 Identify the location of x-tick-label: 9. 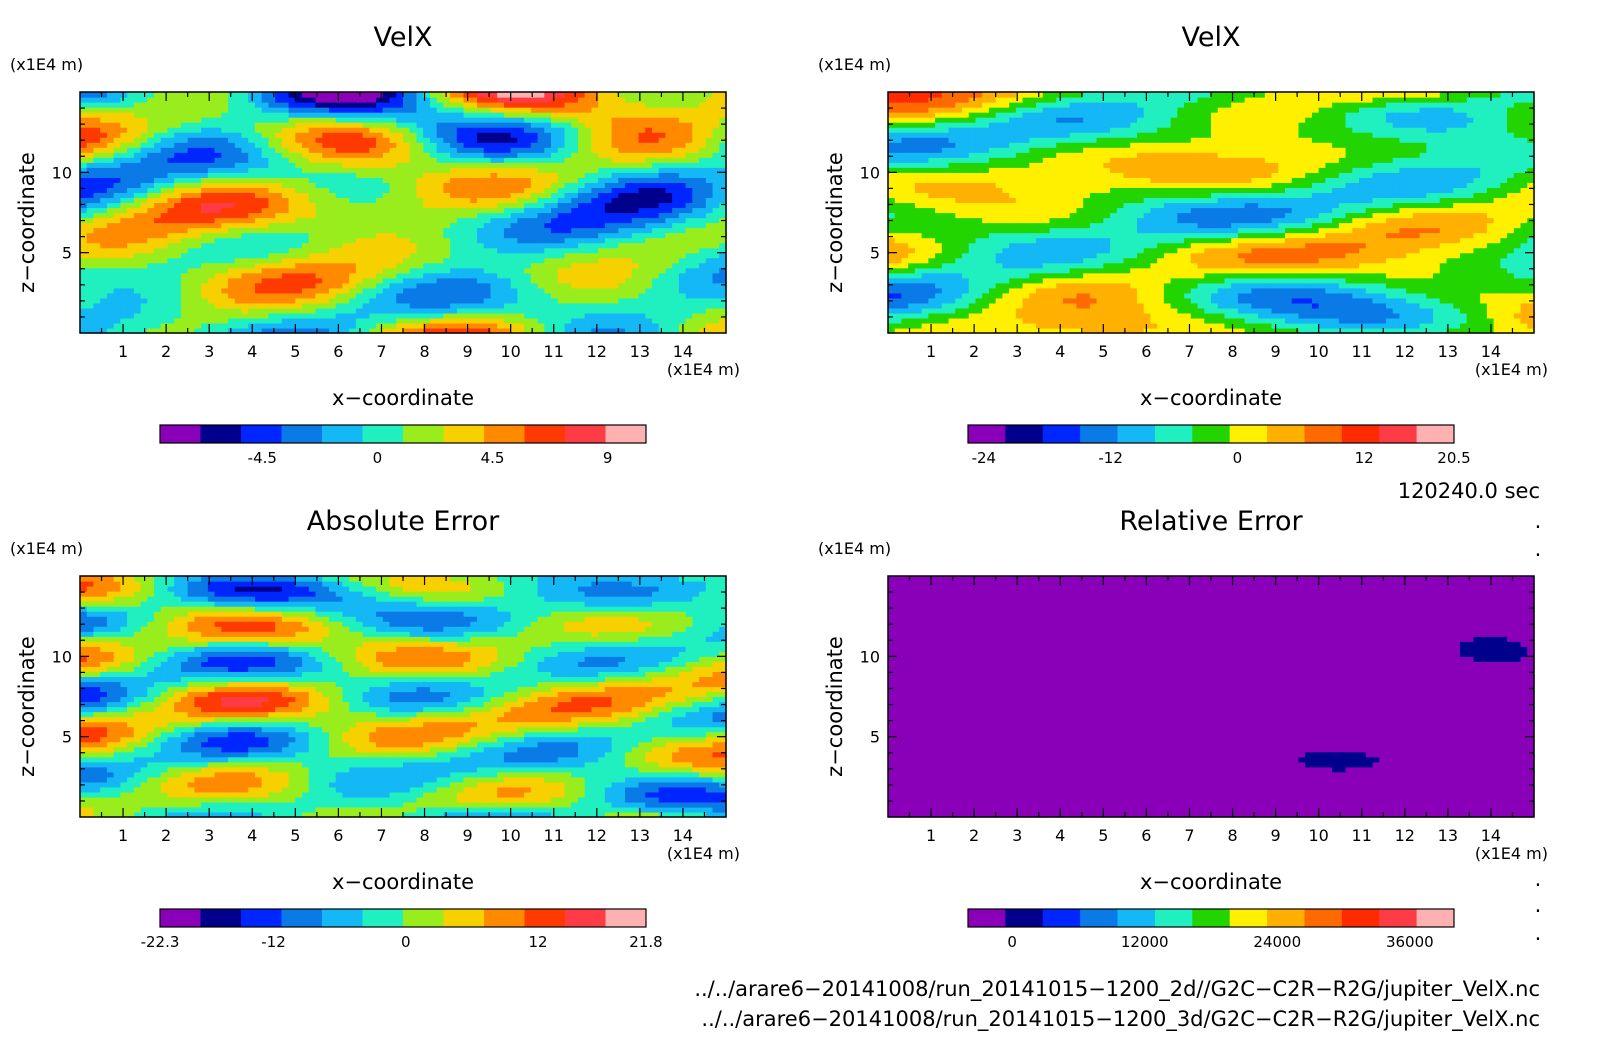
(468, 351).